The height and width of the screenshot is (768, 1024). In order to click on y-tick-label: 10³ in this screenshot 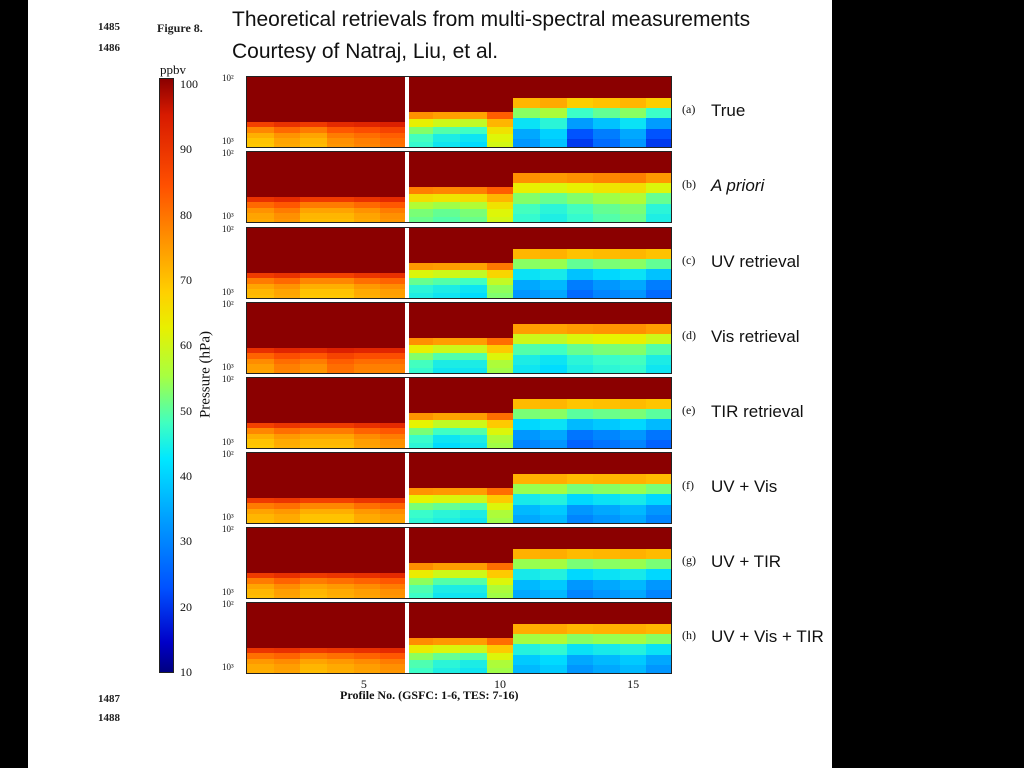, I will do `click(228, 367)`.